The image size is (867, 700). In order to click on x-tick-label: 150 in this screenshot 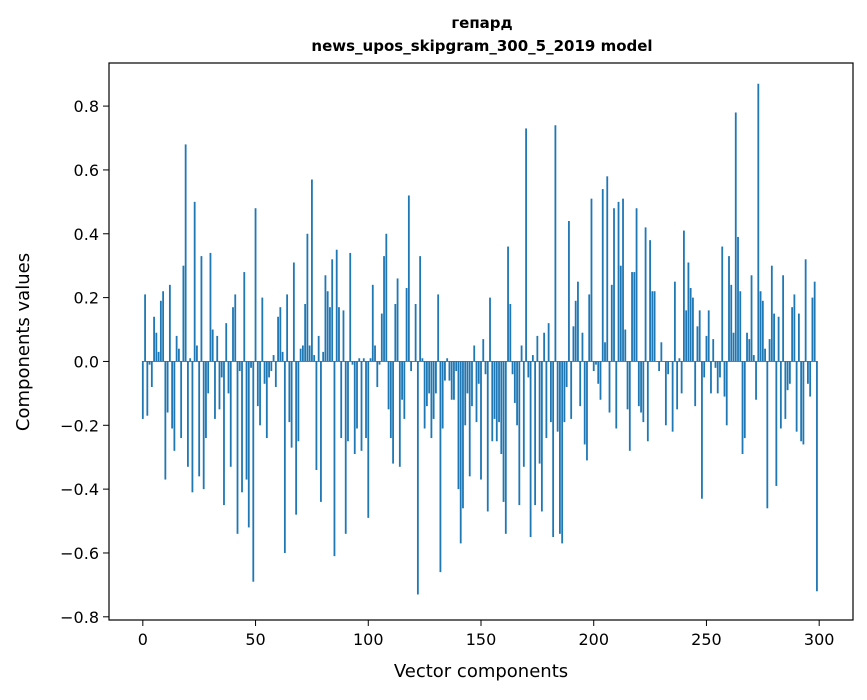, I will do `click(481, 639)`.